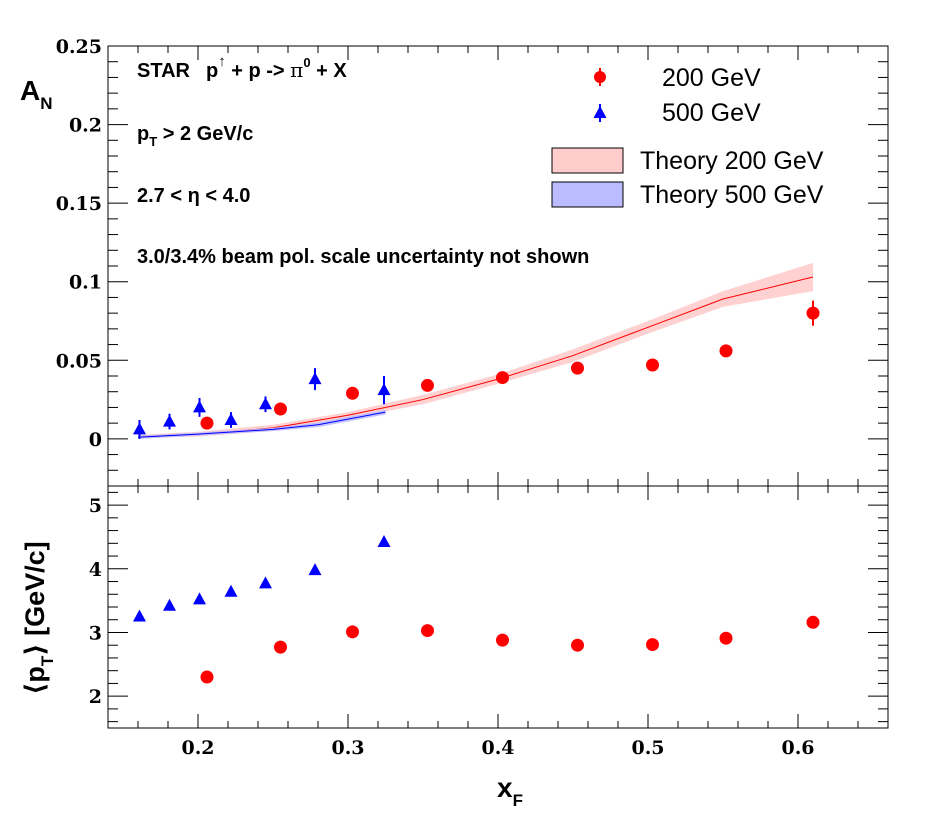 The image size is (949, 816). What do you see at coordinates (261, 424) in the screenshot?
I see `theory-line` at bounding box center [261, 424].